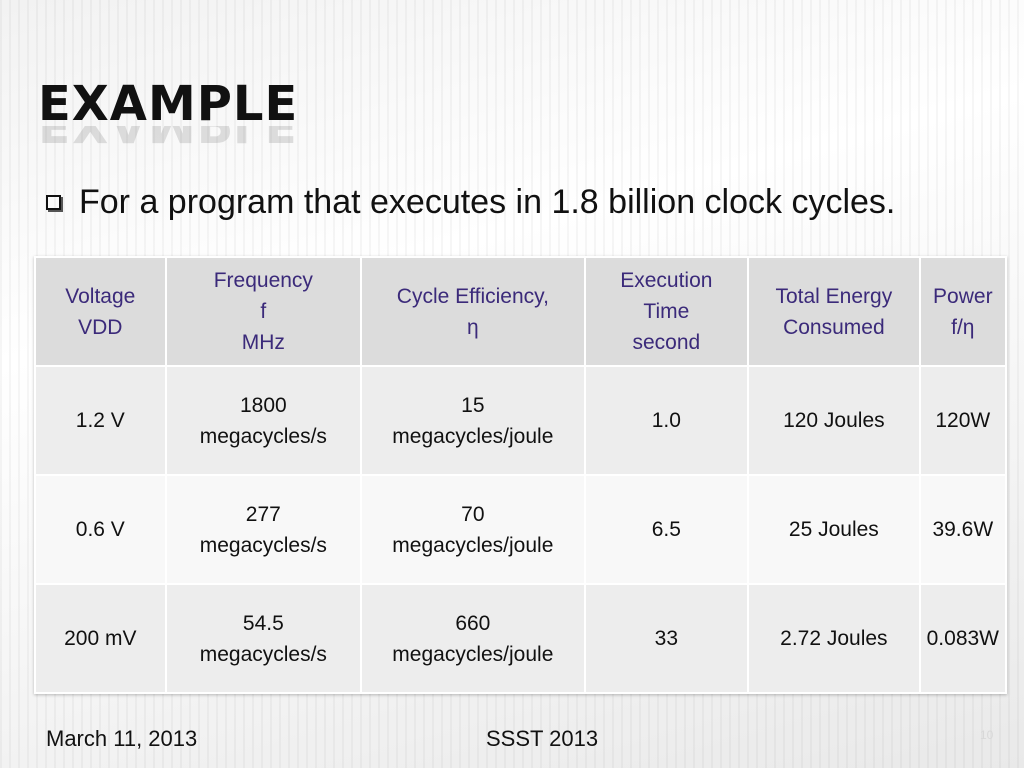 The width and height of the screenshot is (1024, 768). I want to click on cell-total-energy: 2.72 Joules, so click(834, 638).